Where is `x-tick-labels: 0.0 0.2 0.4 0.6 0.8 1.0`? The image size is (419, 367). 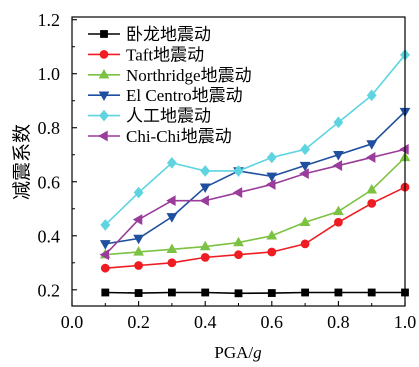 x-tick-labels: 0.0 0.2 0.4 0.6 0.8 1.0 is located at coordinates (239, 322).